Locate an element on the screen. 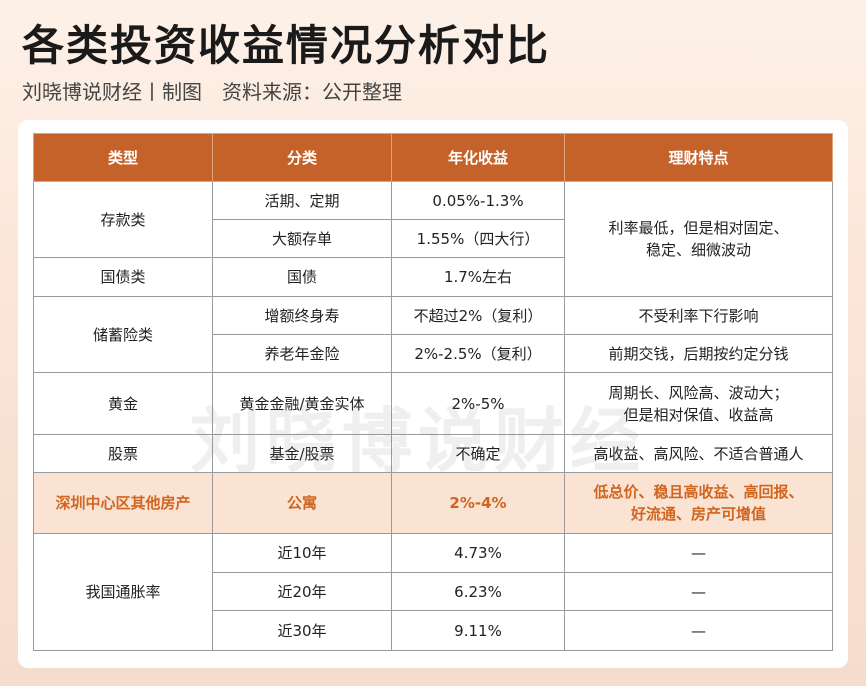  cell: 0.05%-1.3% is located at coordinates (478, 200).